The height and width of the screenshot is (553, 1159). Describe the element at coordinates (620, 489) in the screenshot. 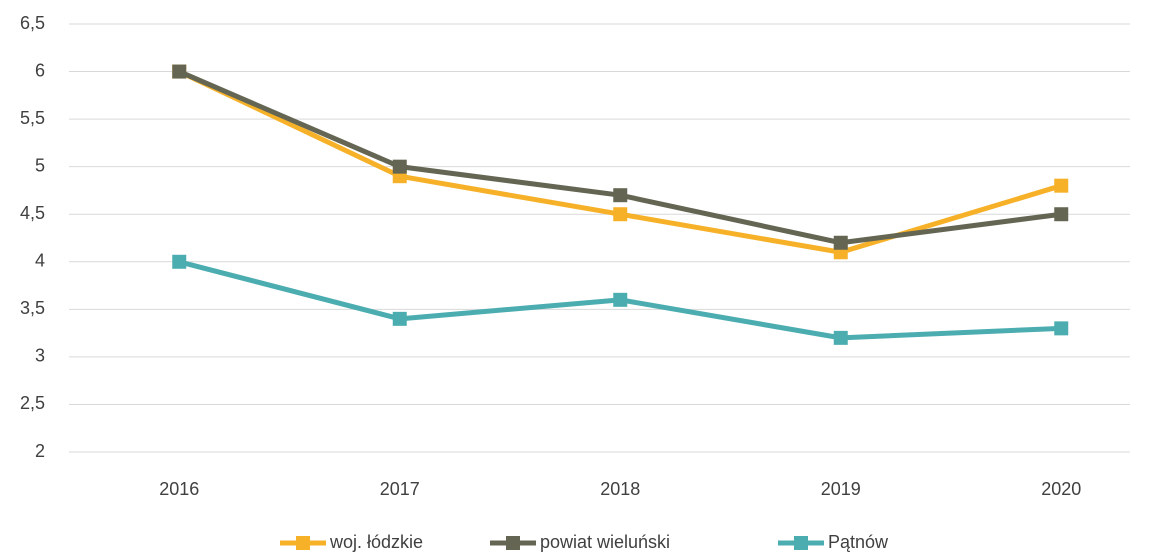

I see `x-tick-label: 2018` at that location.